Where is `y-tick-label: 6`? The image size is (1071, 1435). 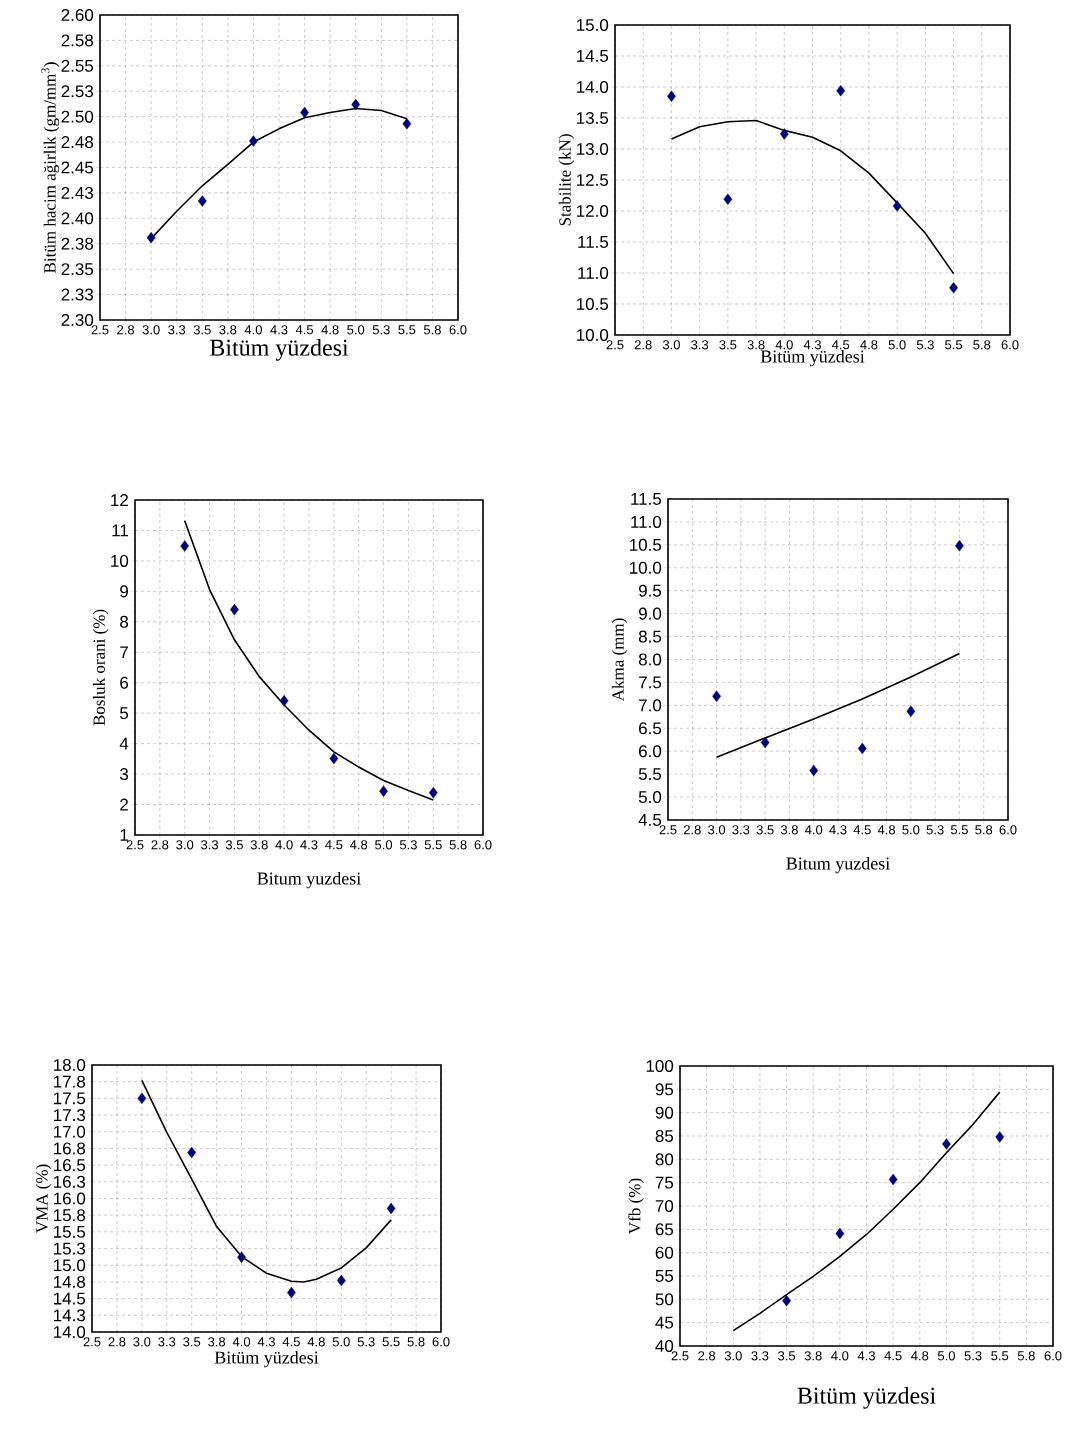 y-tick-label: 6 is located at coordinates (124, 682).